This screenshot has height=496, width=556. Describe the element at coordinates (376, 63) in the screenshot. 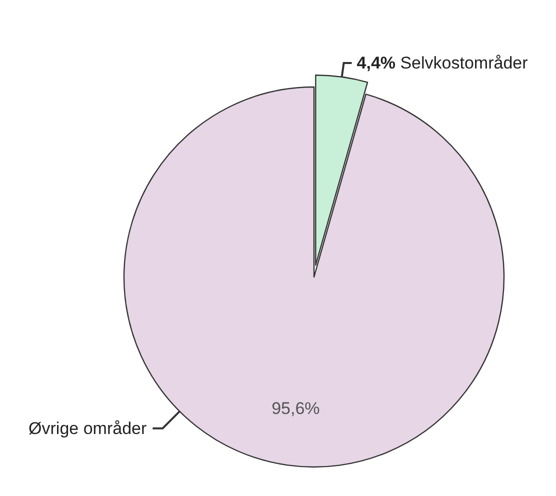

I see `data-label: 4,4%` at that location.